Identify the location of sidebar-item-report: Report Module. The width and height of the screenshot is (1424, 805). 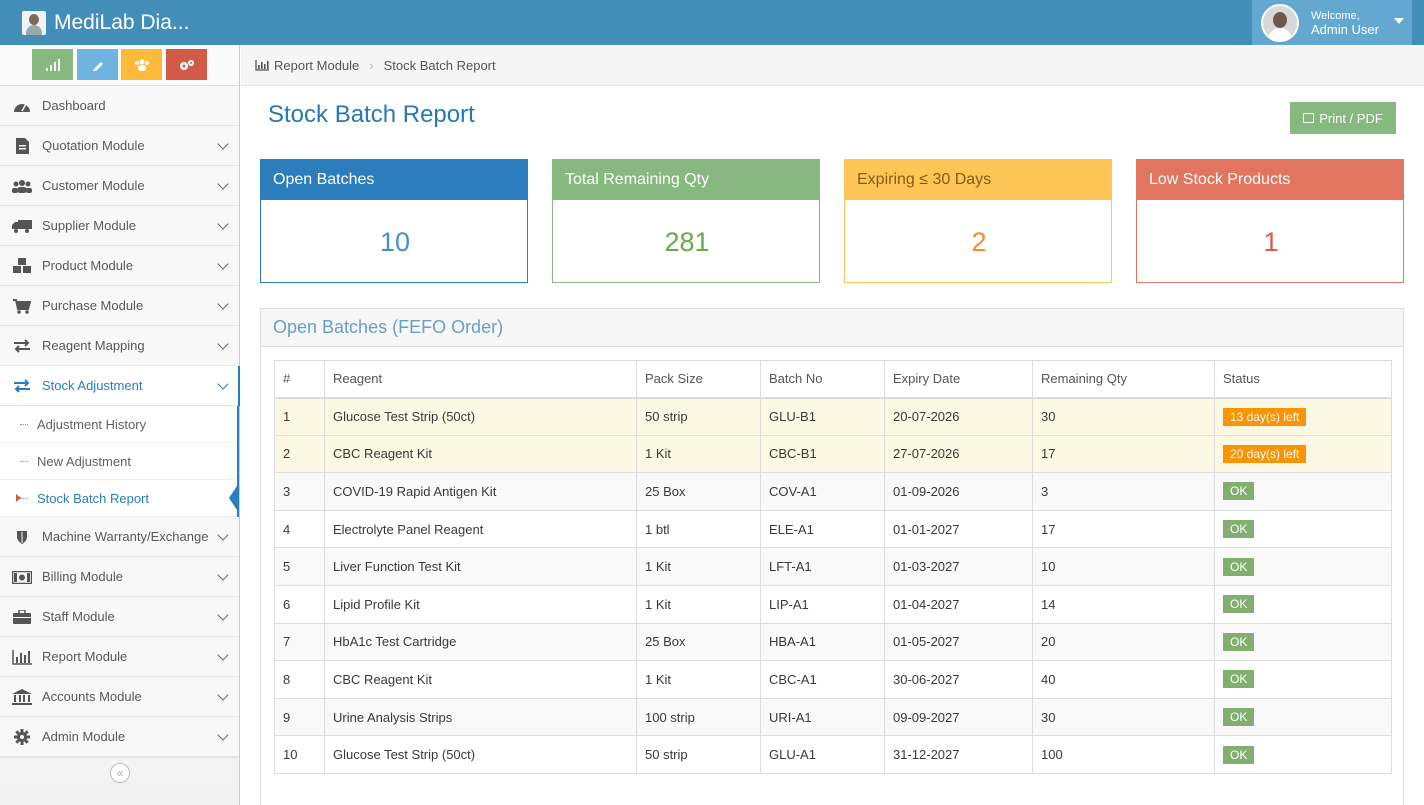
(119, 657).